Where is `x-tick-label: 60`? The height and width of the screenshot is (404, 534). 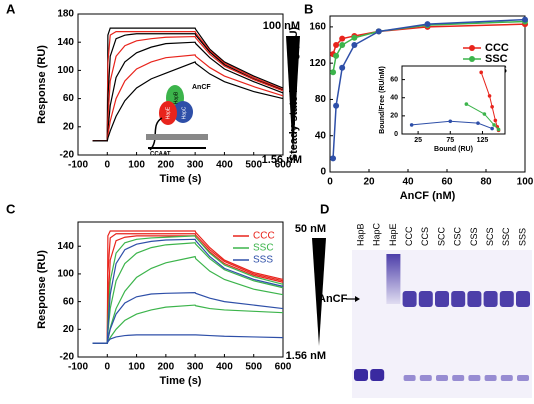 x-tick-label: 60 is located at coordinates (447, 182).